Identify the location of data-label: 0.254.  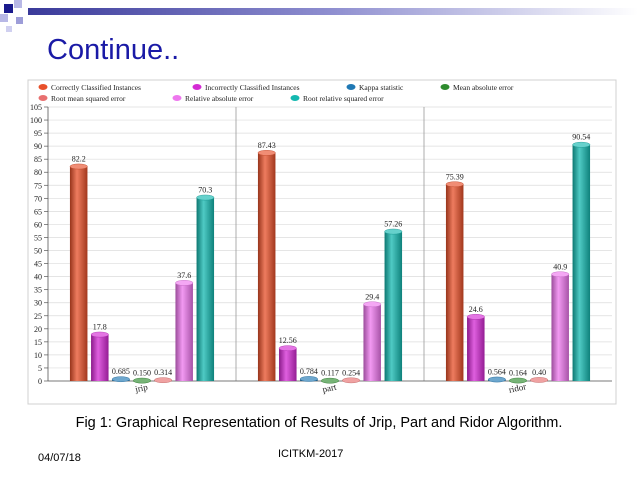
(351, 372).